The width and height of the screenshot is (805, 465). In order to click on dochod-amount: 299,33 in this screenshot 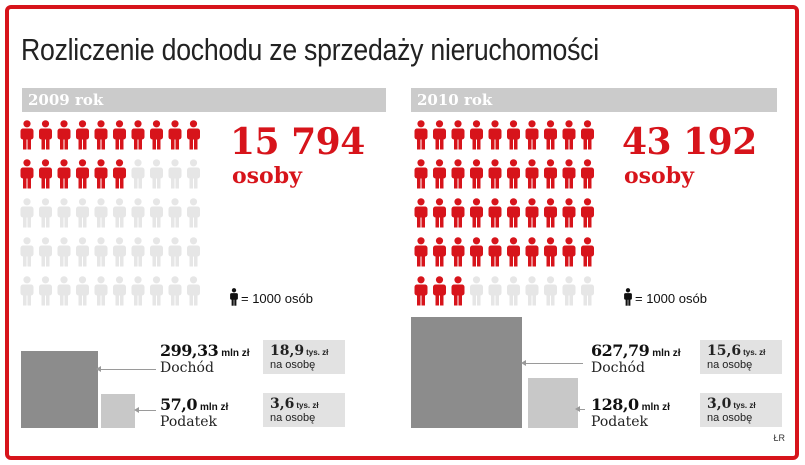, I will do `click(189, 350)`.